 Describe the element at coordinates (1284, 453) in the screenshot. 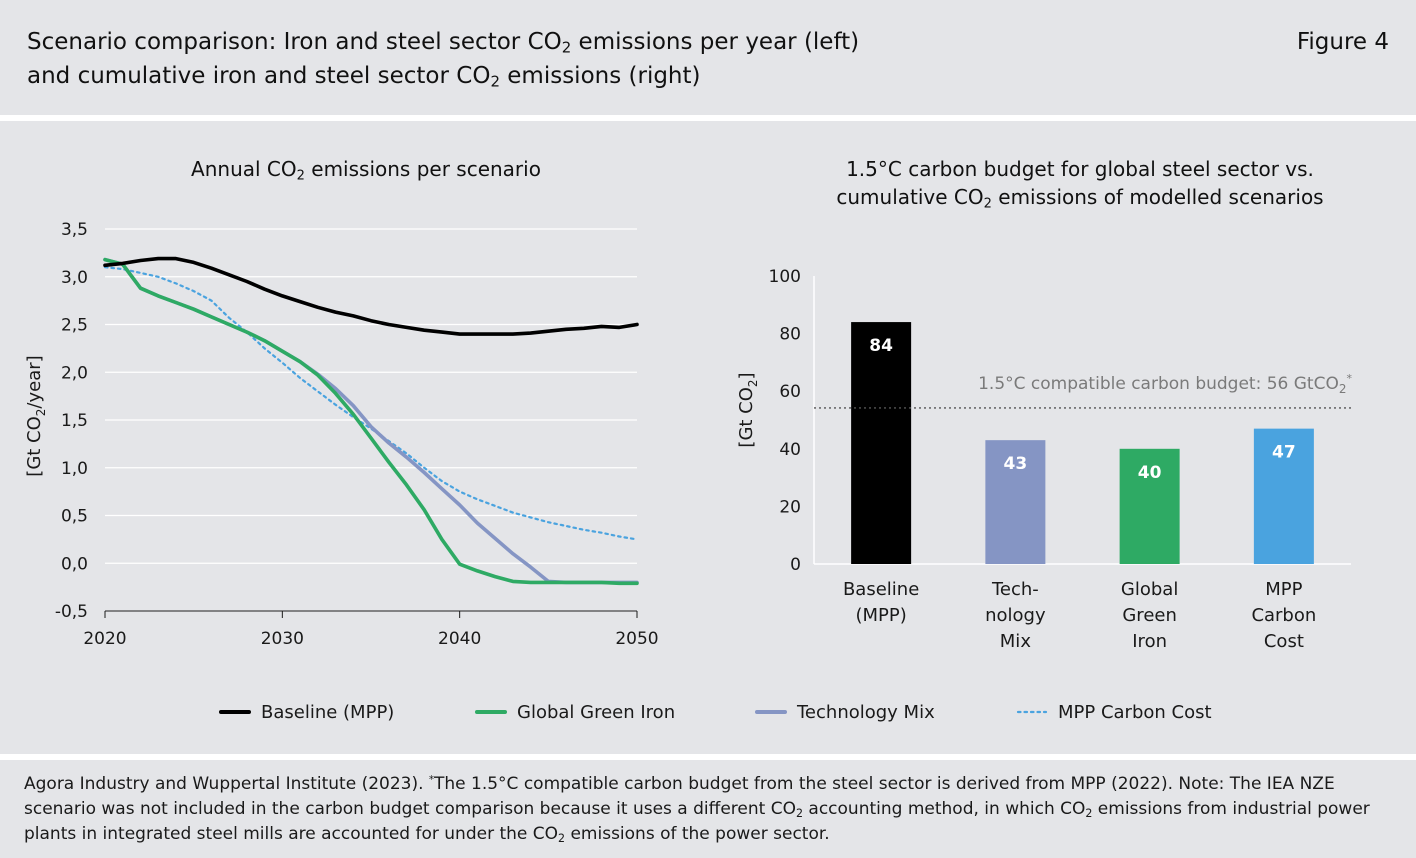

I see `bar-value-label: 47` at that location.